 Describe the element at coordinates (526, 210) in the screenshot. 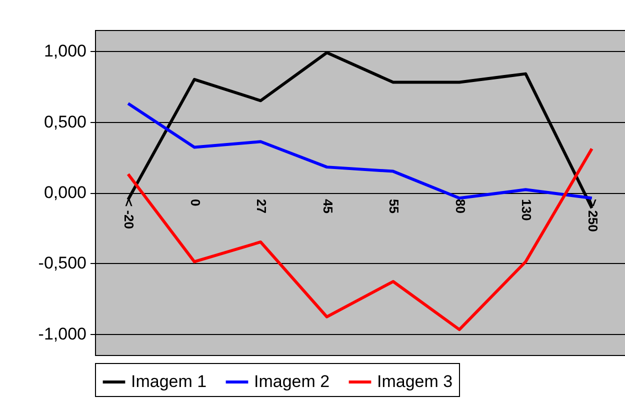

I see `x-tick-label: 130` at that location.